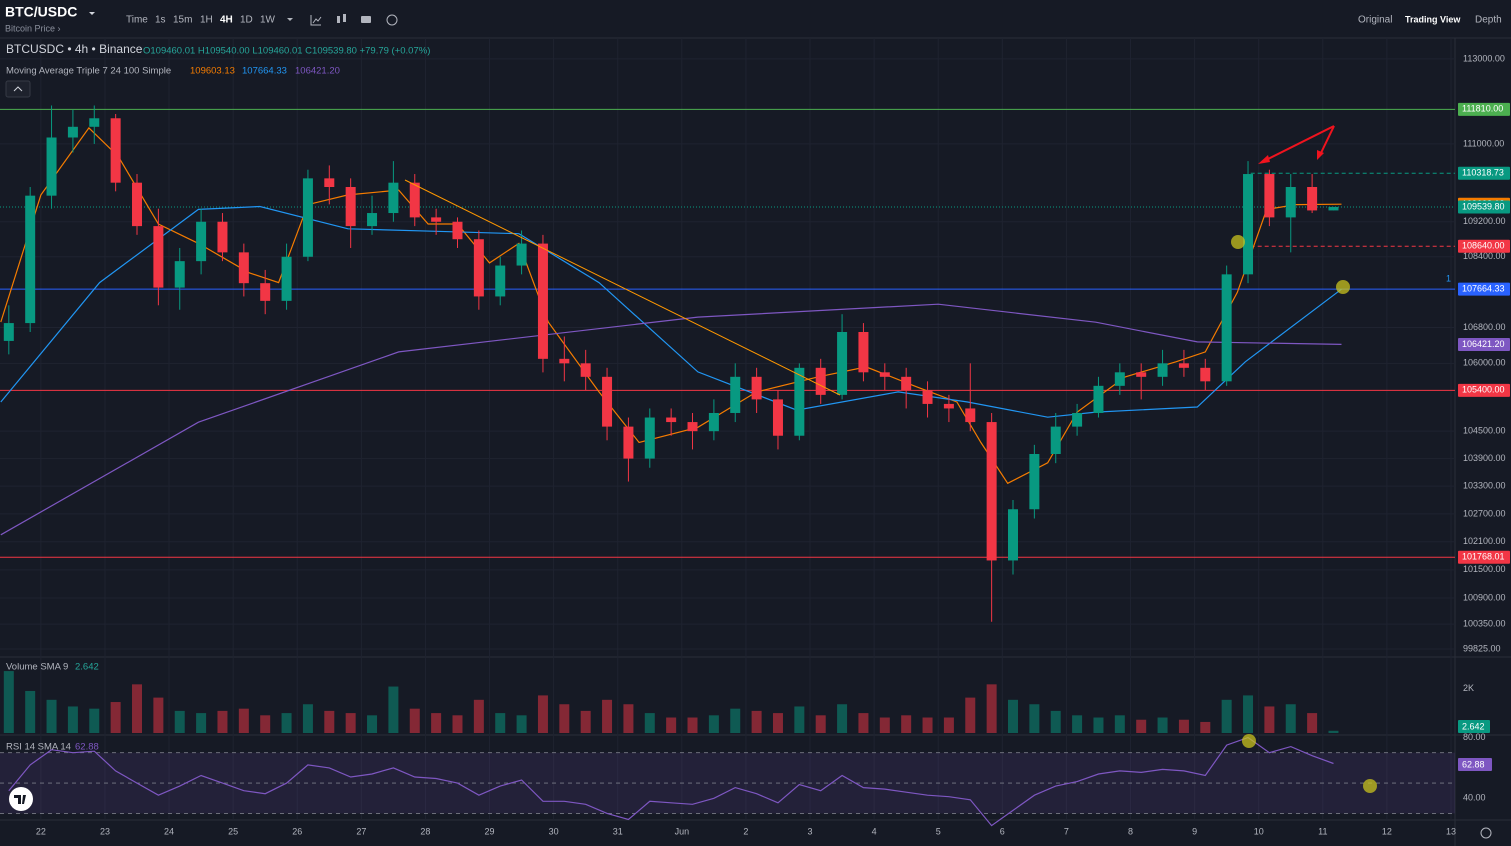  I want to click on logo-mark, so click(20, 799).